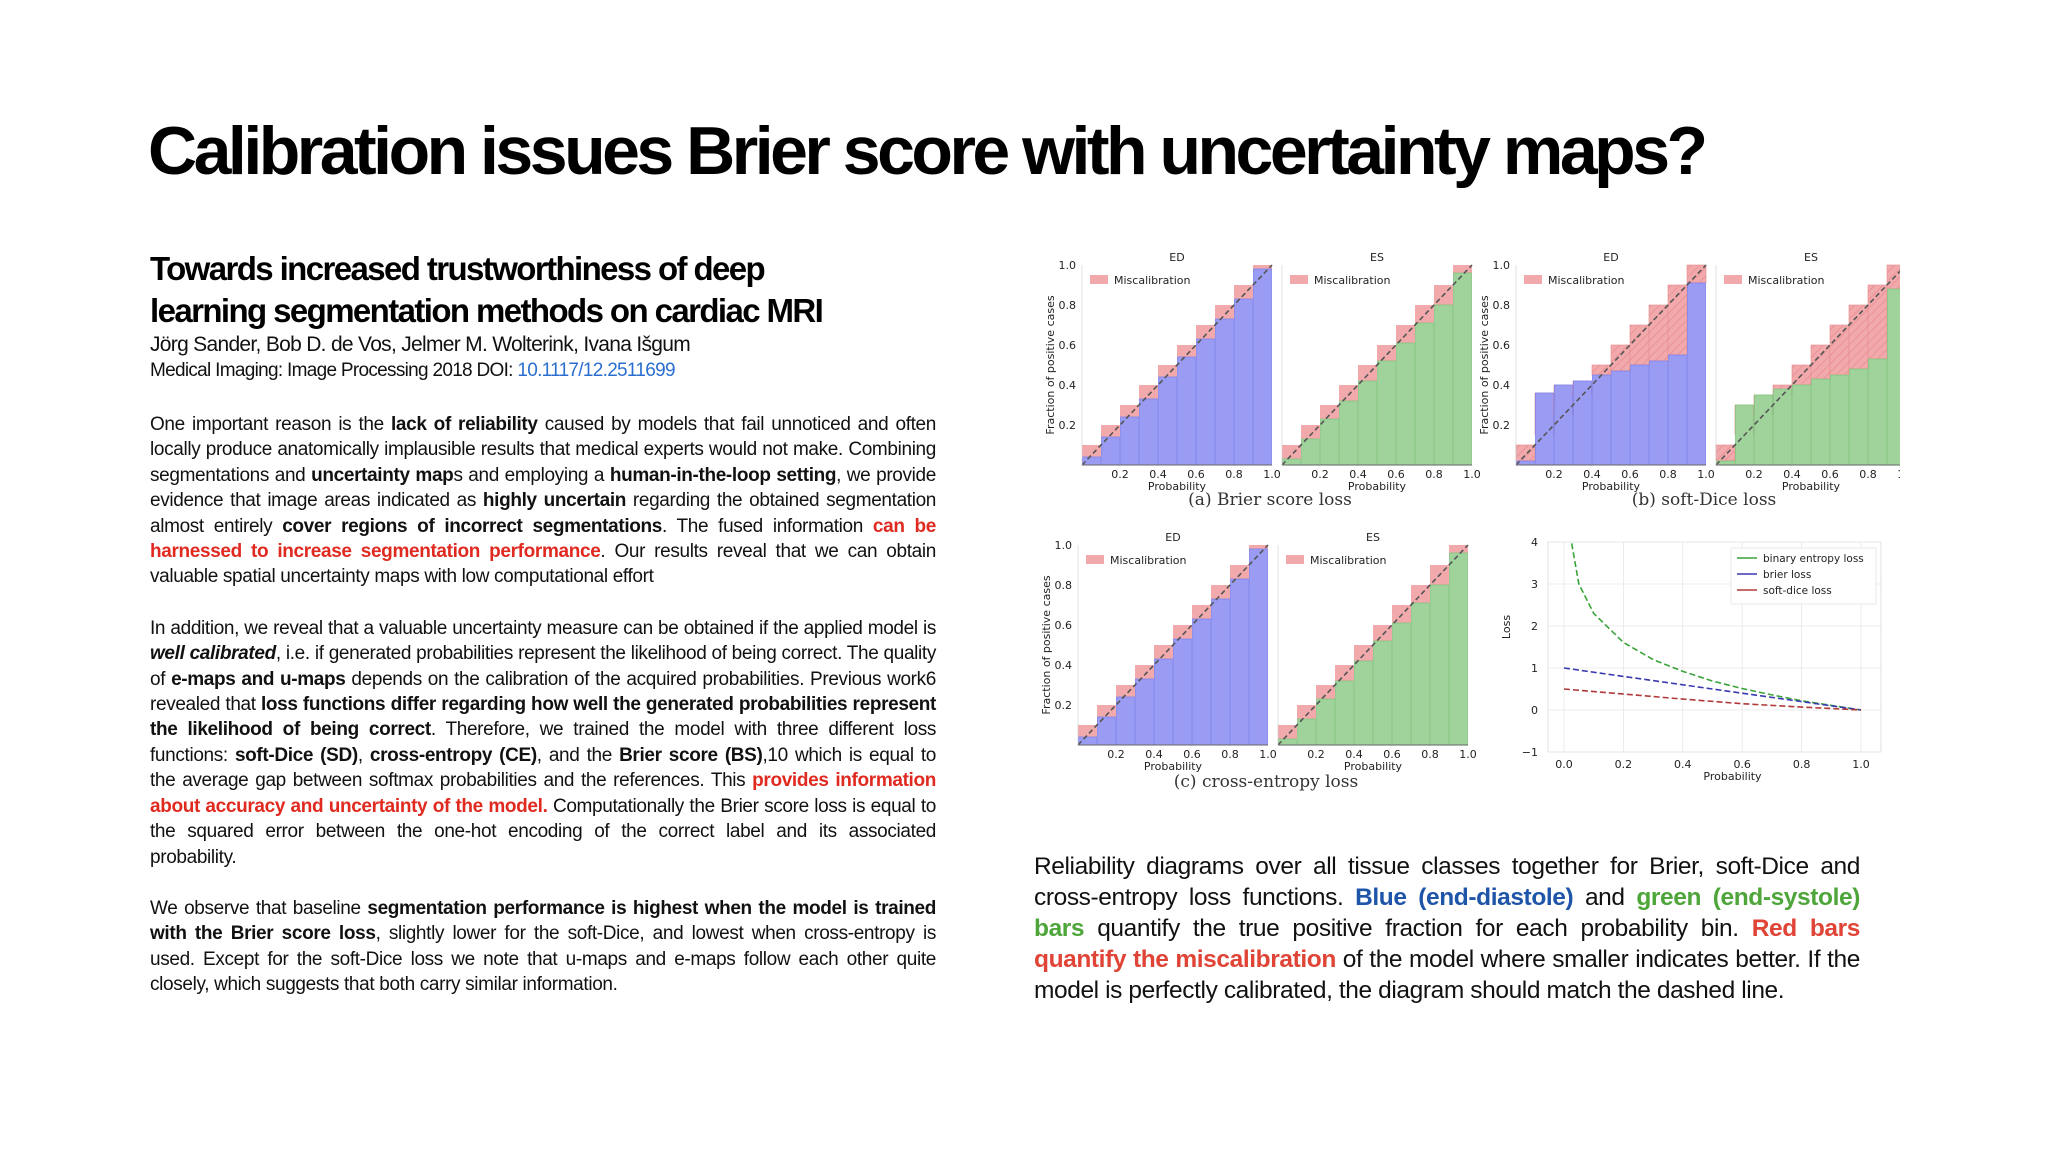 The width and height of the screenshot is (2048, 1152). I want to click on subplot-title: ED, so click(1172, 537).